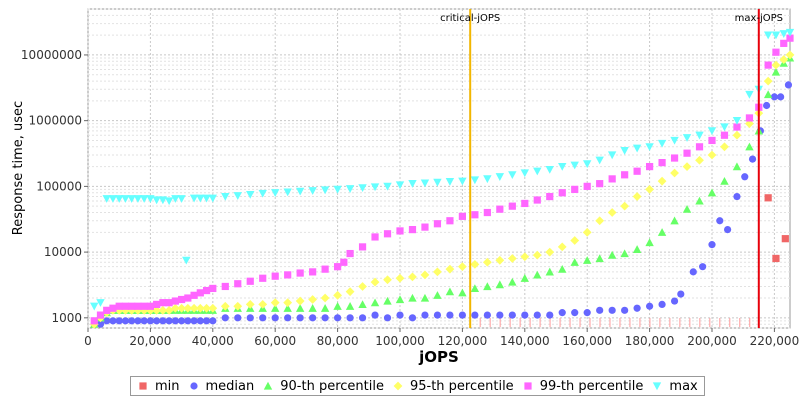 This screenshot has height=400, width=800. Describe the element at coordinates (759, 18) in the screenshot. I see `marker-label: max-jOPS` at that location.